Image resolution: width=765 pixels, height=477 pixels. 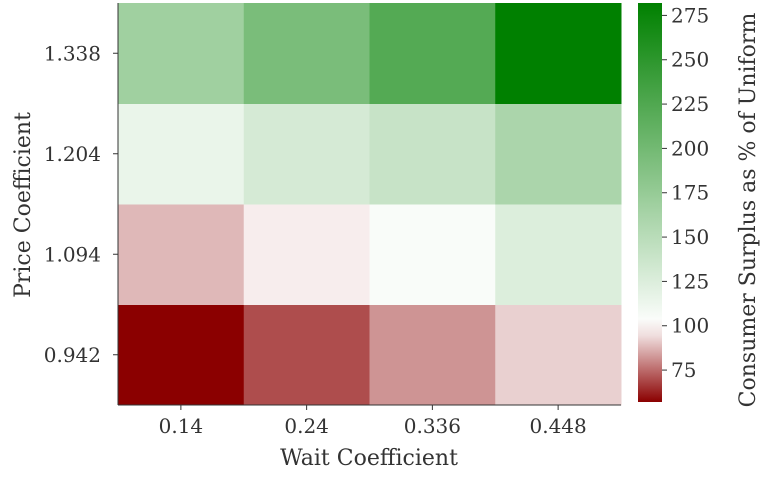 I want to click on x-tick-label: 0.448, so click(x=557, y=426).